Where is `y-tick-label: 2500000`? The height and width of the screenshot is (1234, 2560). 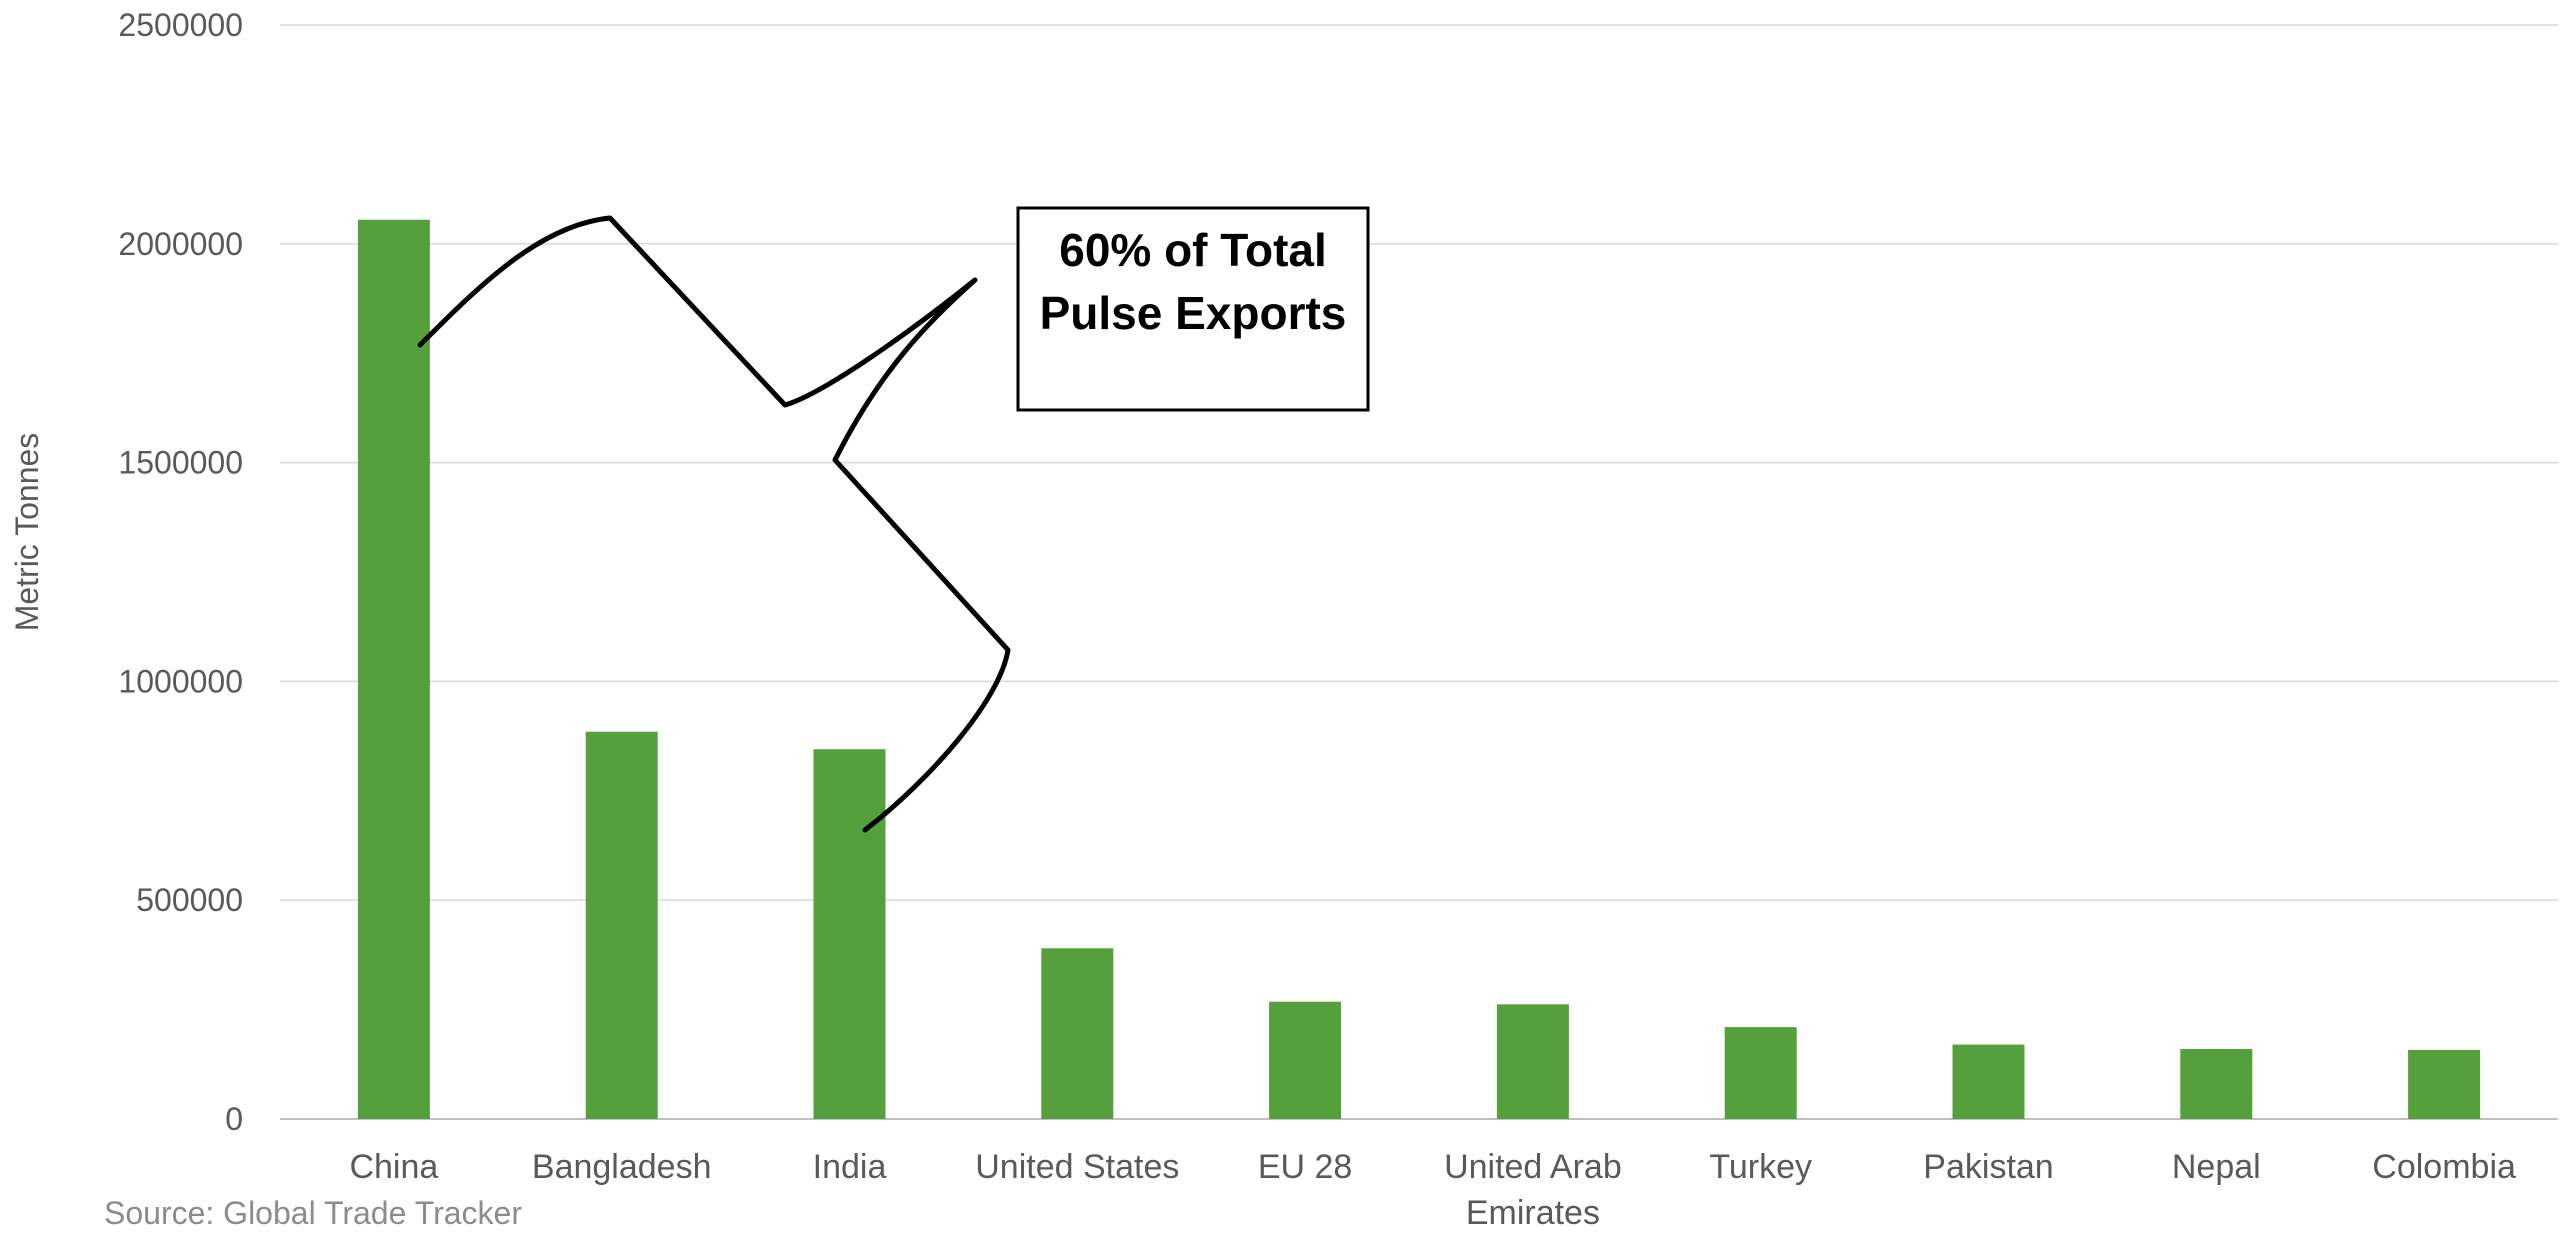
y-tick-label: 2500000 is located at coordinates (180, 25).